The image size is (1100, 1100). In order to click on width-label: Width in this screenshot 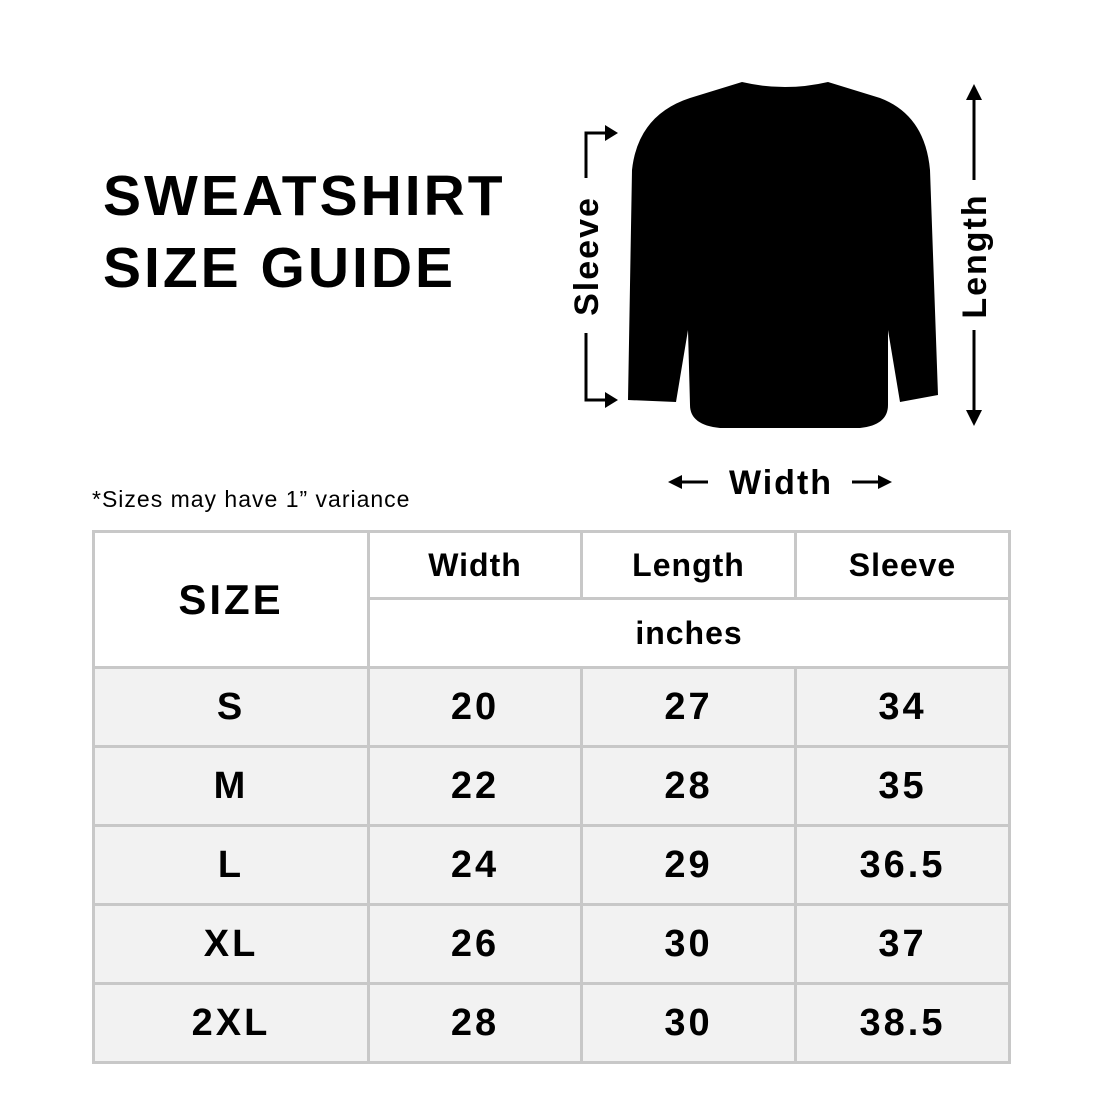, I will do `click(781, 483)`.